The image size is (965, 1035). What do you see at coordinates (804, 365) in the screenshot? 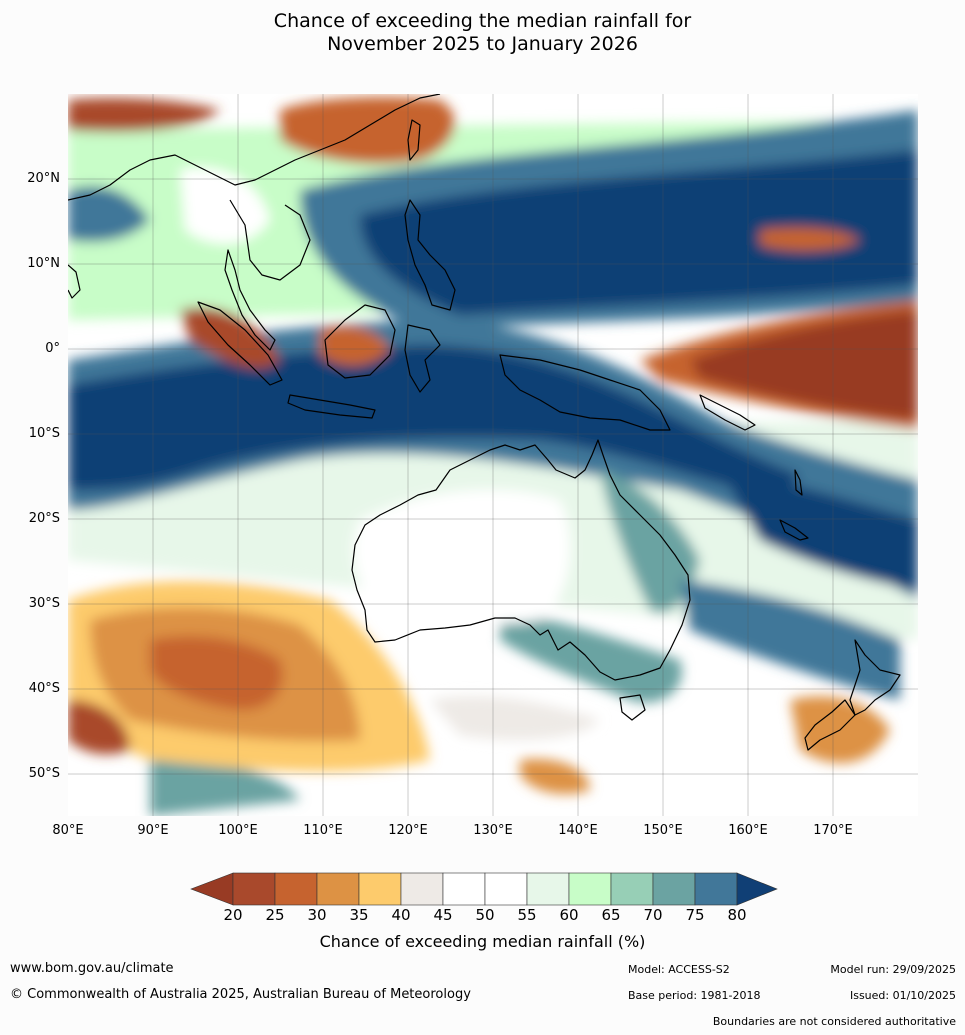
I see `region-dry-equatorial-pacific-core` at bounding box center [804, 365].